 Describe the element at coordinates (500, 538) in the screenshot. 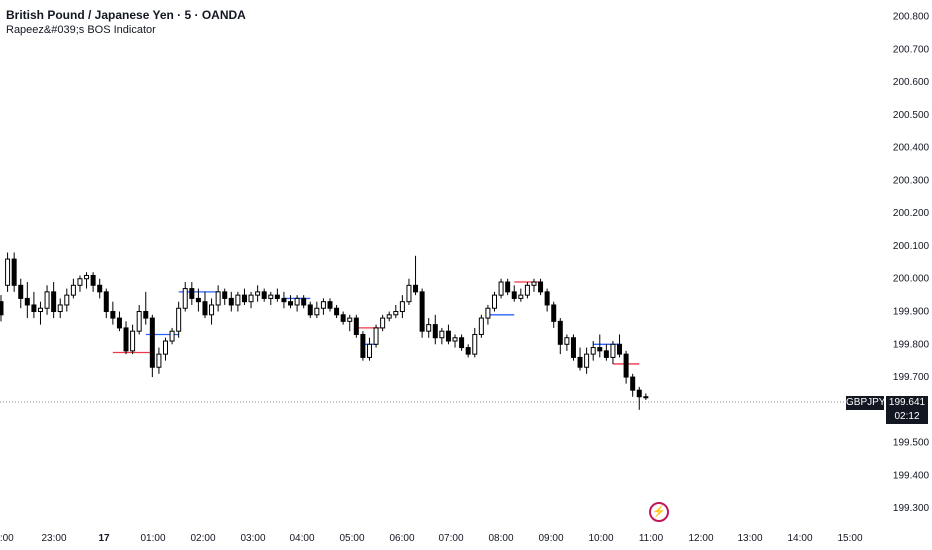

I see `time-tick-label: 08:00` at that location.